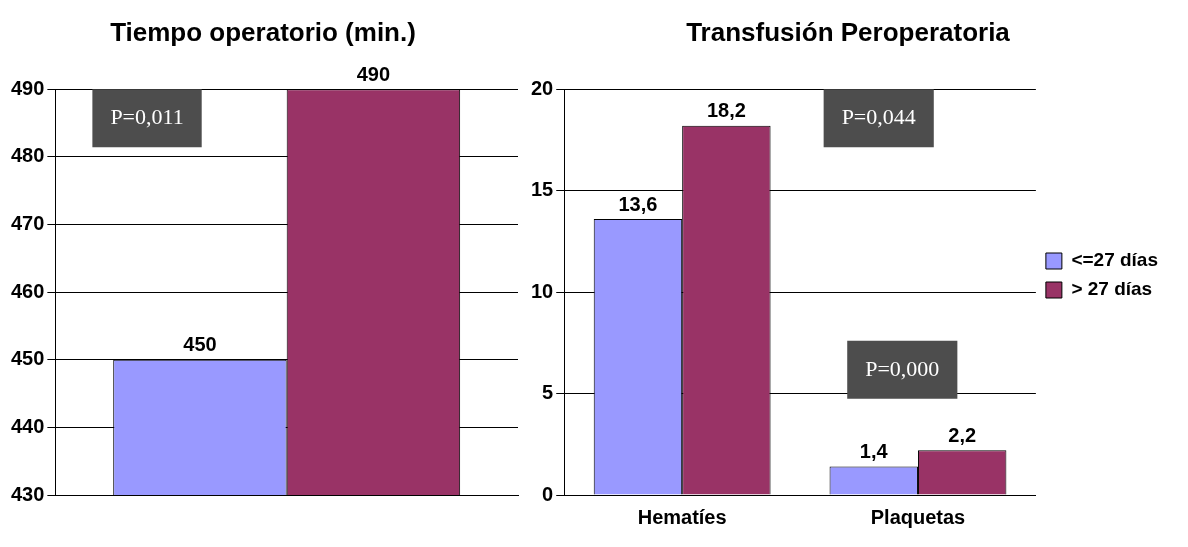 This screenshot has height=547, width=1188. Describe the element at coordinates (638, 203) in the screenshot. I see `data-label: 13,6` at that location.